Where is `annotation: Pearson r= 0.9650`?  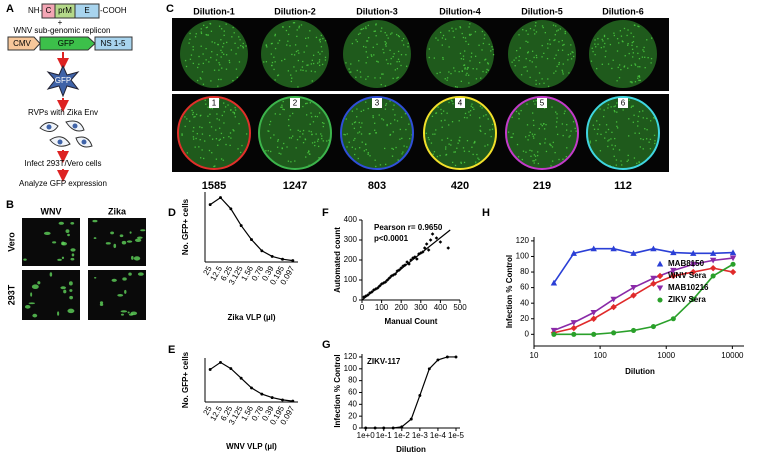
annotation: Pearson r= 0.9650 is located at coordinates (408, 227).